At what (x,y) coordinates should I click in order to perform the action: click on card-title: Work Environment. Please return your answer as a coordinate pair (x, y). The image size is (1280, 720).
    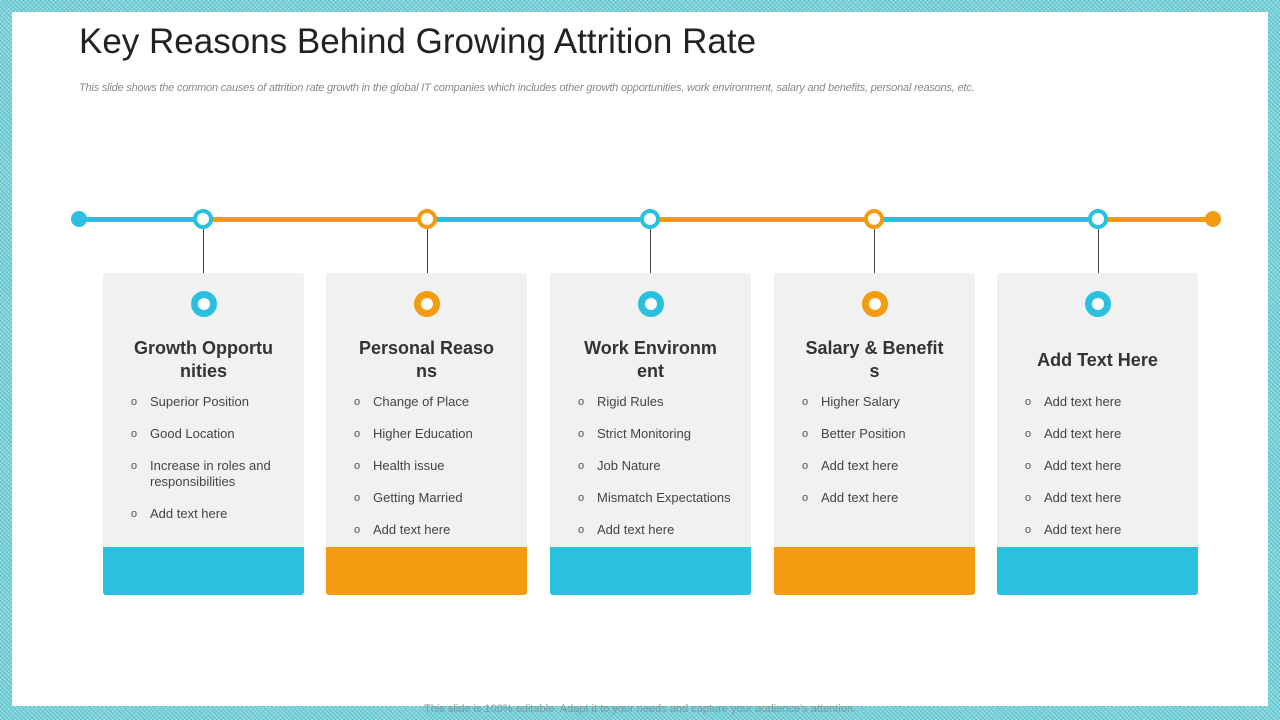
    Looking at the image, I should click on (650, 359).